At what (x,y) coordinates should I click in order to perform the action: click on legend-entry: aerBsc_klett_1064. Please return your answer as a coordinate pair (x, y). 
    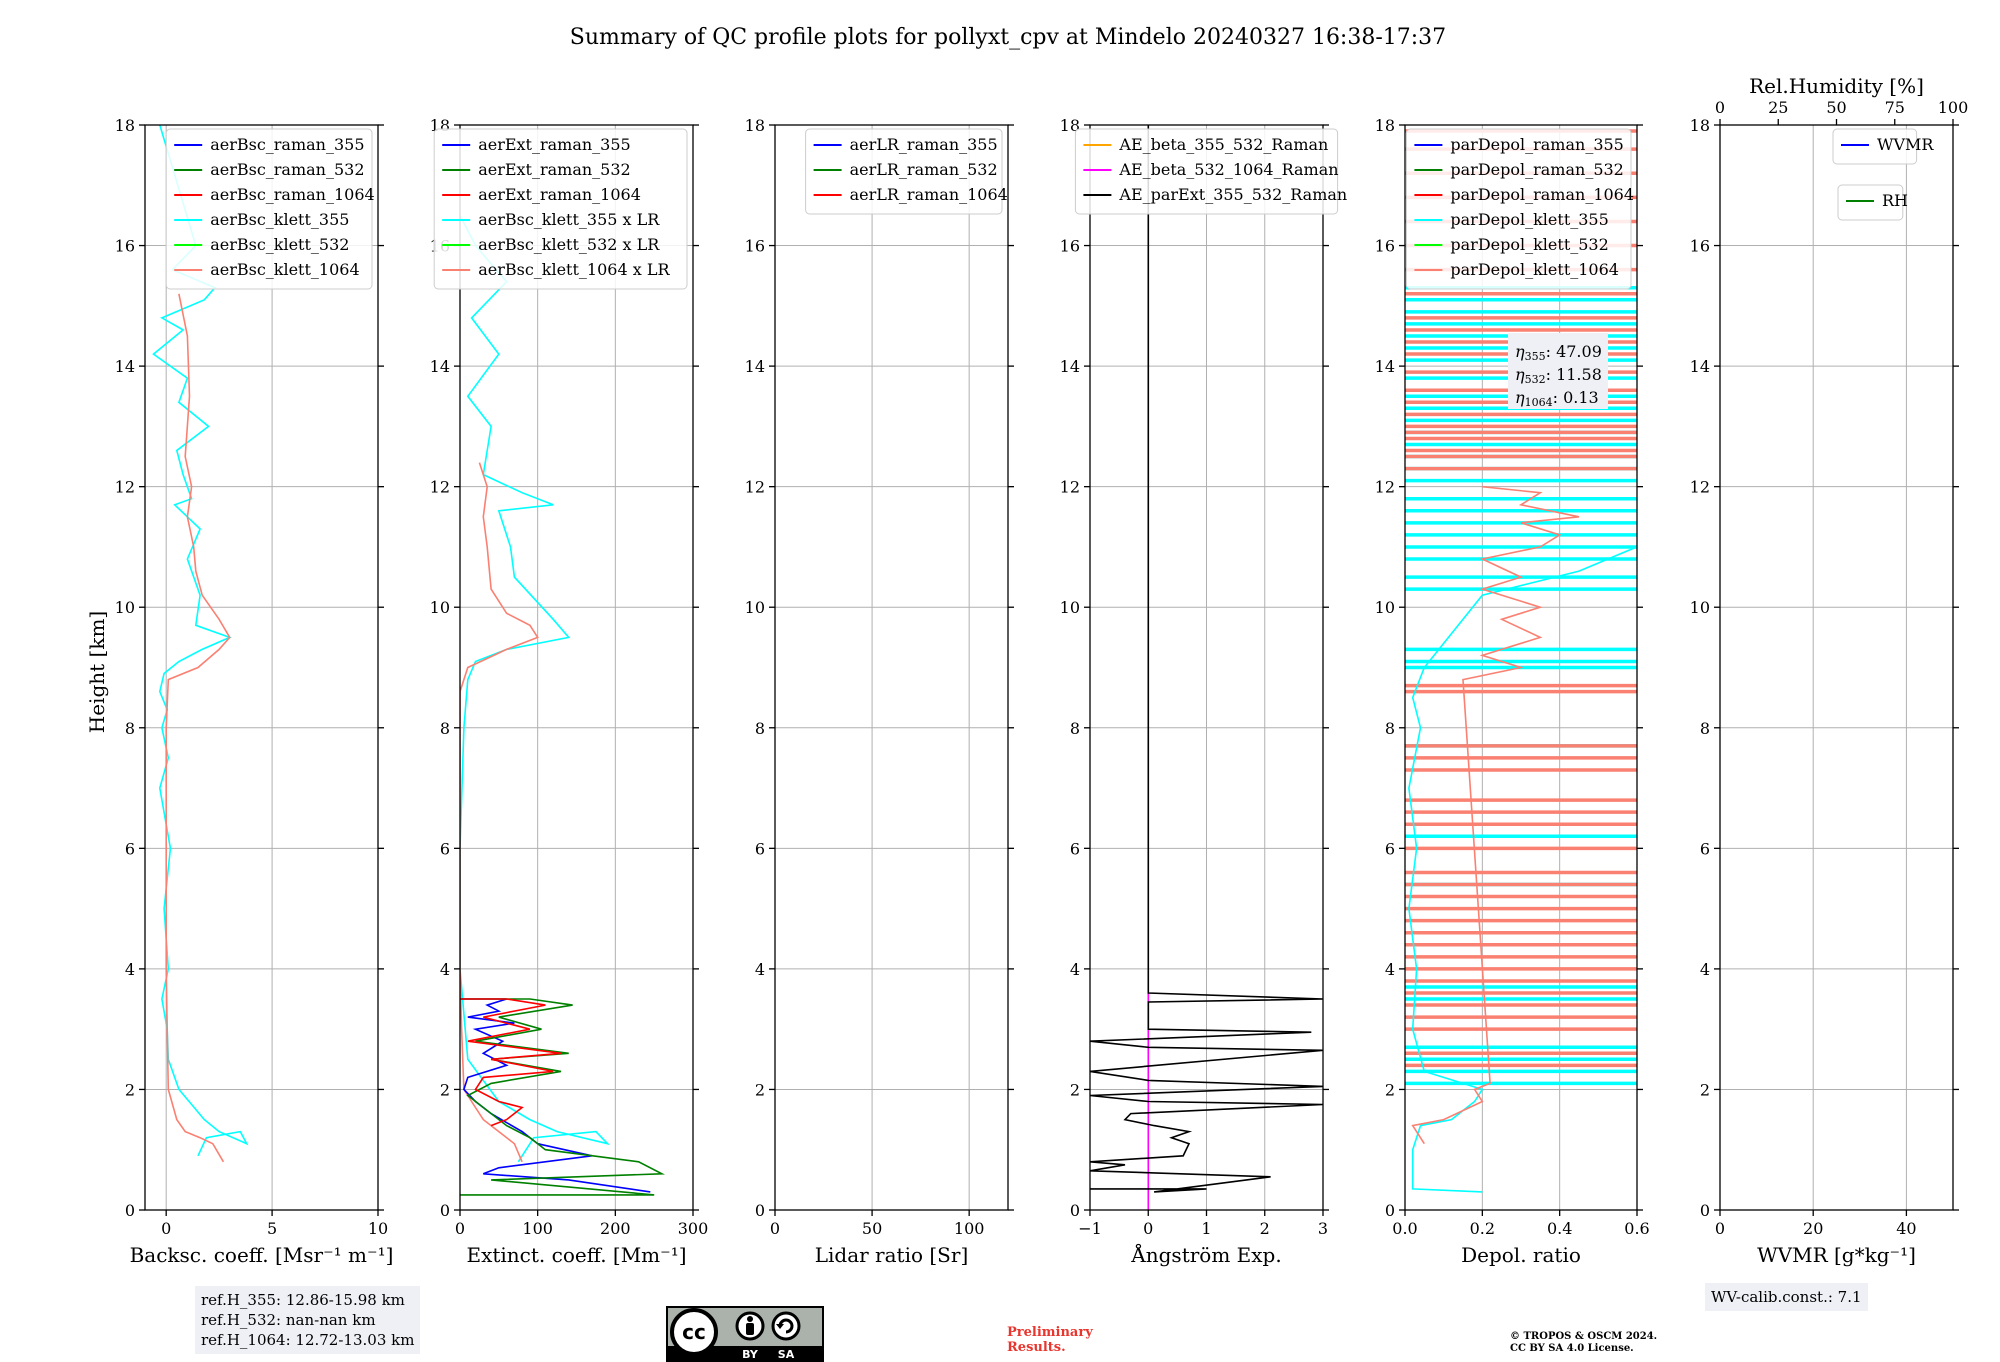
    Looking at the image, I should click on (284, 269).